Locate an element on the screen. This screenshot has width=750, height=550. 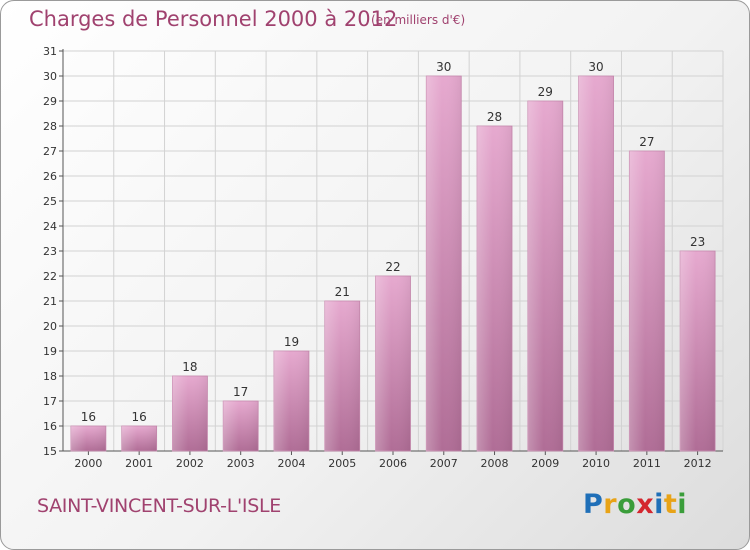
logo-letter: P is located at coordinates (593, 504).